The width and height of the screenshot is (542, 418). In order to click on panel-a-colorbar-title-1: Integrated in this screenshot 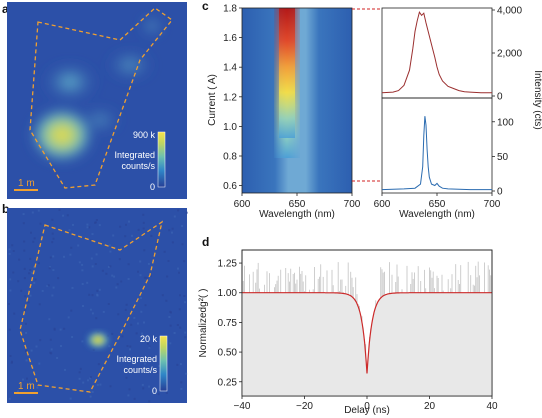, I will do `click(134, 155)`.